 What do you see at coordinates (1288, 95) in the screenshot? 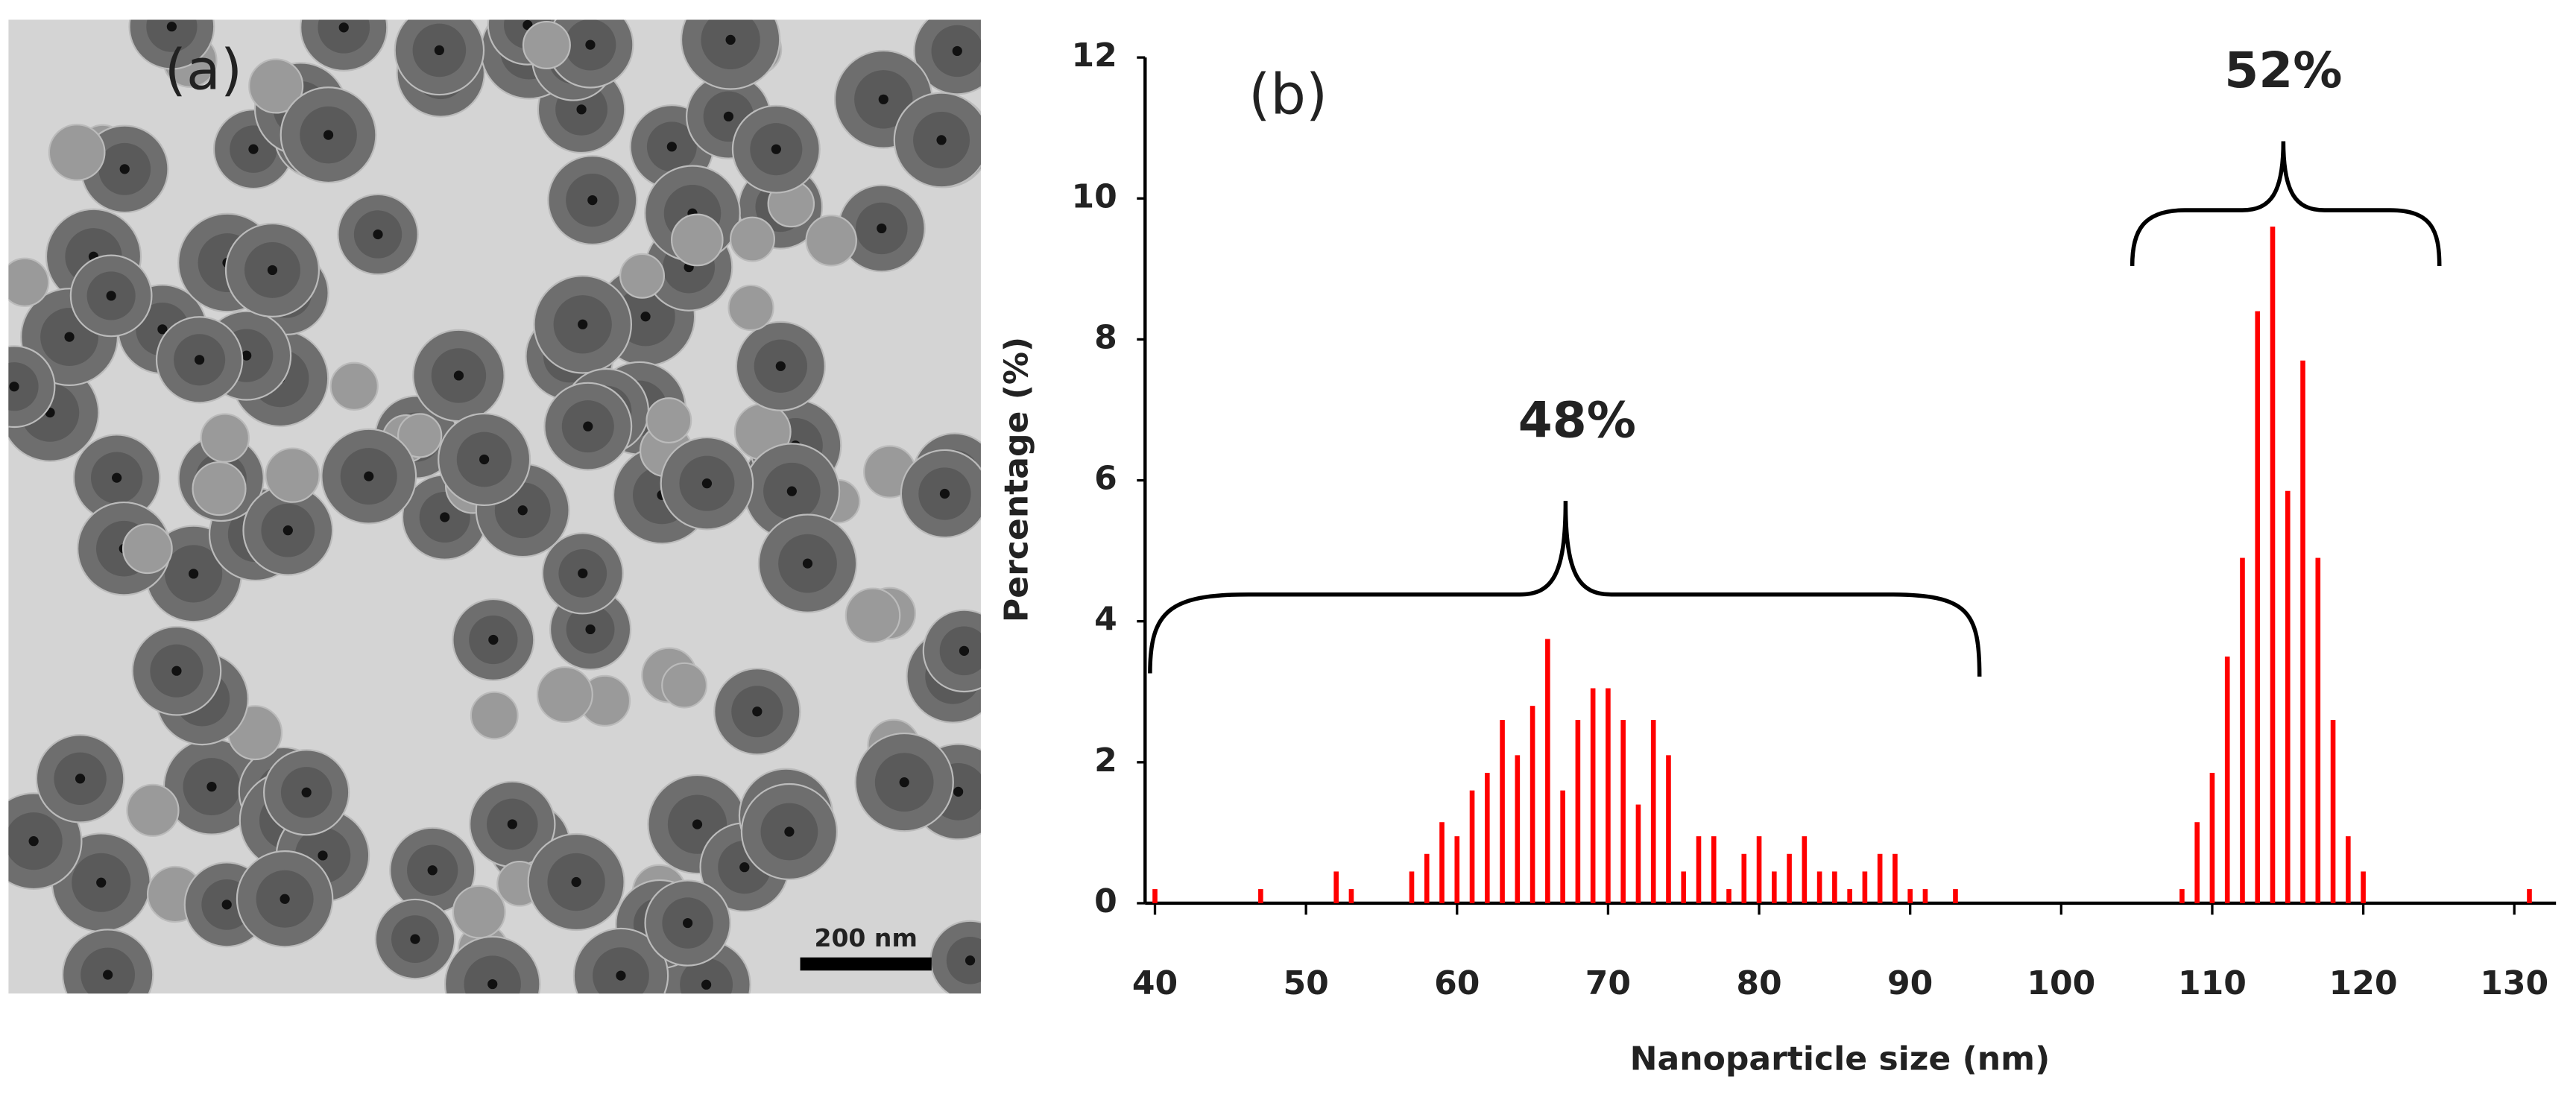
I see `panel-label-b: (b)` at bounding box center [1288, 95].